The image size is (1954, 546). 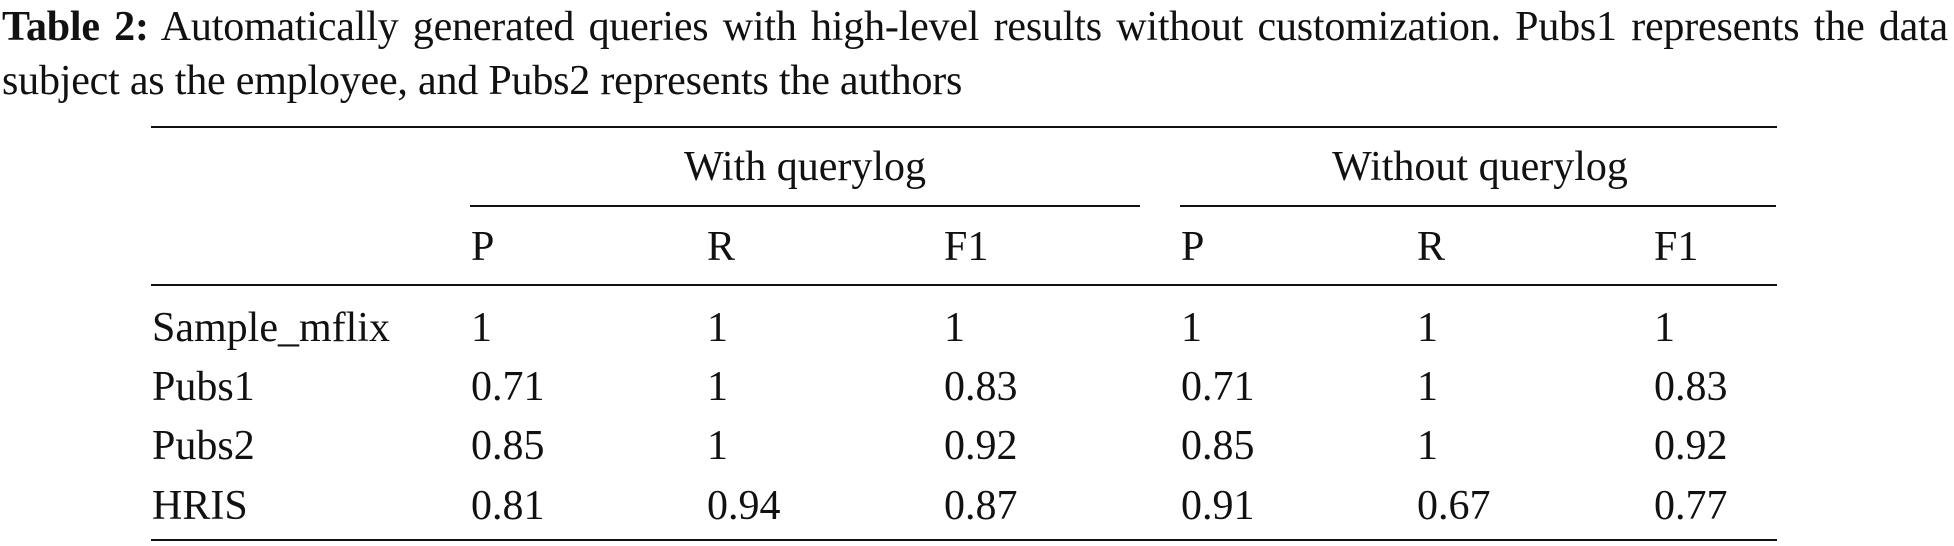 What do you see at coordinates (1480, 167) in the screenshot?
I see `group-header-without-querylog: Without querylog` at bounding box center [1480, 167].